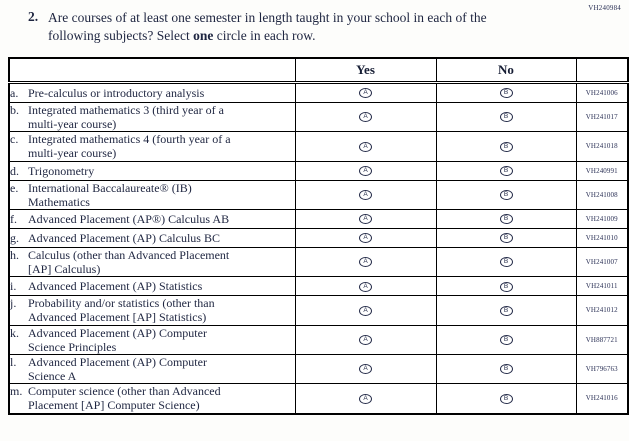  What do you see at coordinates (124, 237) in the screenshot?
I see `row-subject-label: Advanced Placement (AP) Calculus BC` at bounding box center [124, 237].